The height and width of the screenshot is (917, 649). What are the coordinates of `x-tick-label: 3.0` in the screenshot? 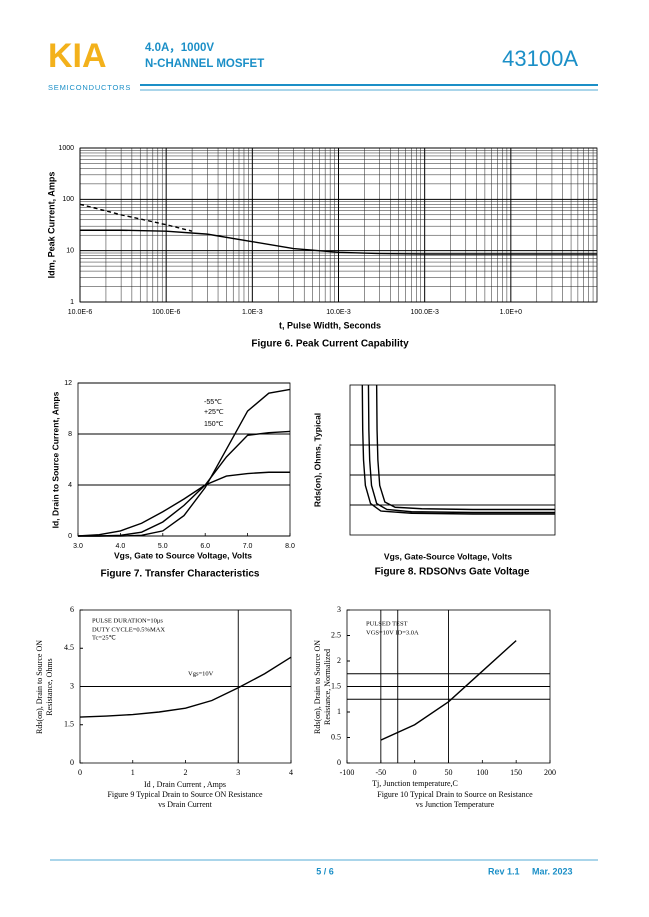 It's located at (78, 546).